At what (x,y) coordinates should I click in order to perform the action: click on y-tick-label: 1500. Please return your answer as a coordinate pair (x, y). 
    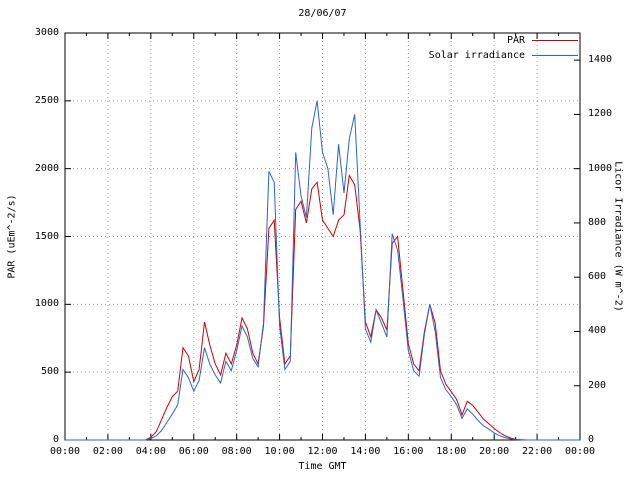
    Looking at the image, I should click on (46, 236).